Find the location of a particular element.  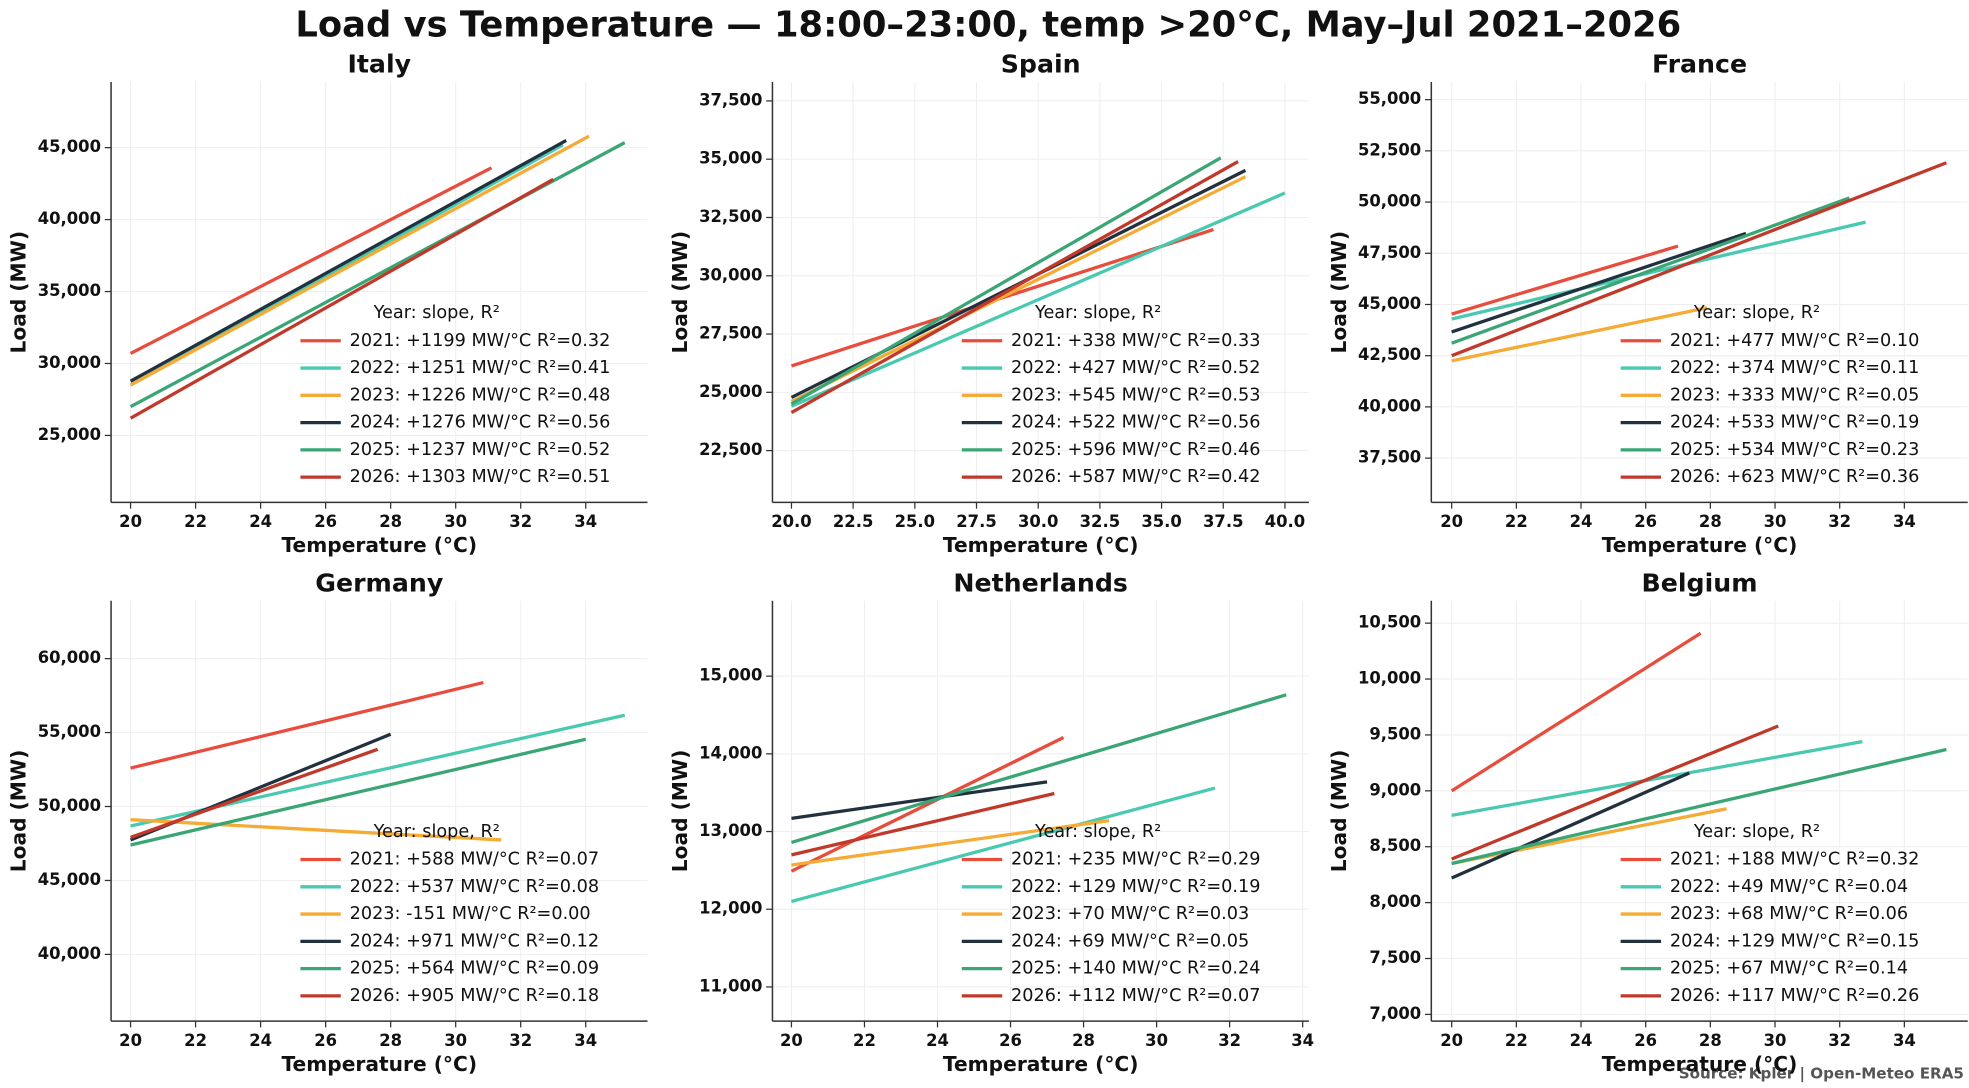

legend-label: 2021: +1199 MW/°C R²=0.32 is located at coordinates (480, 341).